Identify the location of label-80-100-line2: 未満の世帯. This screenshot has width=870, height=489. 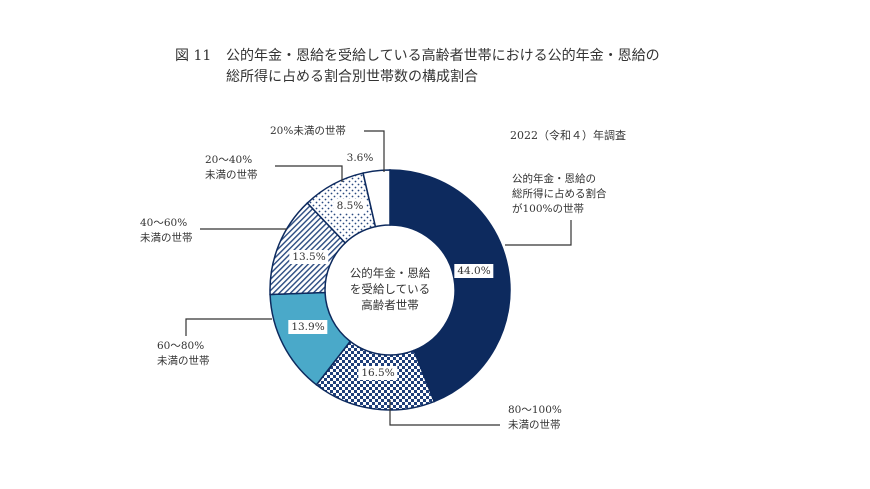
(534, 425).